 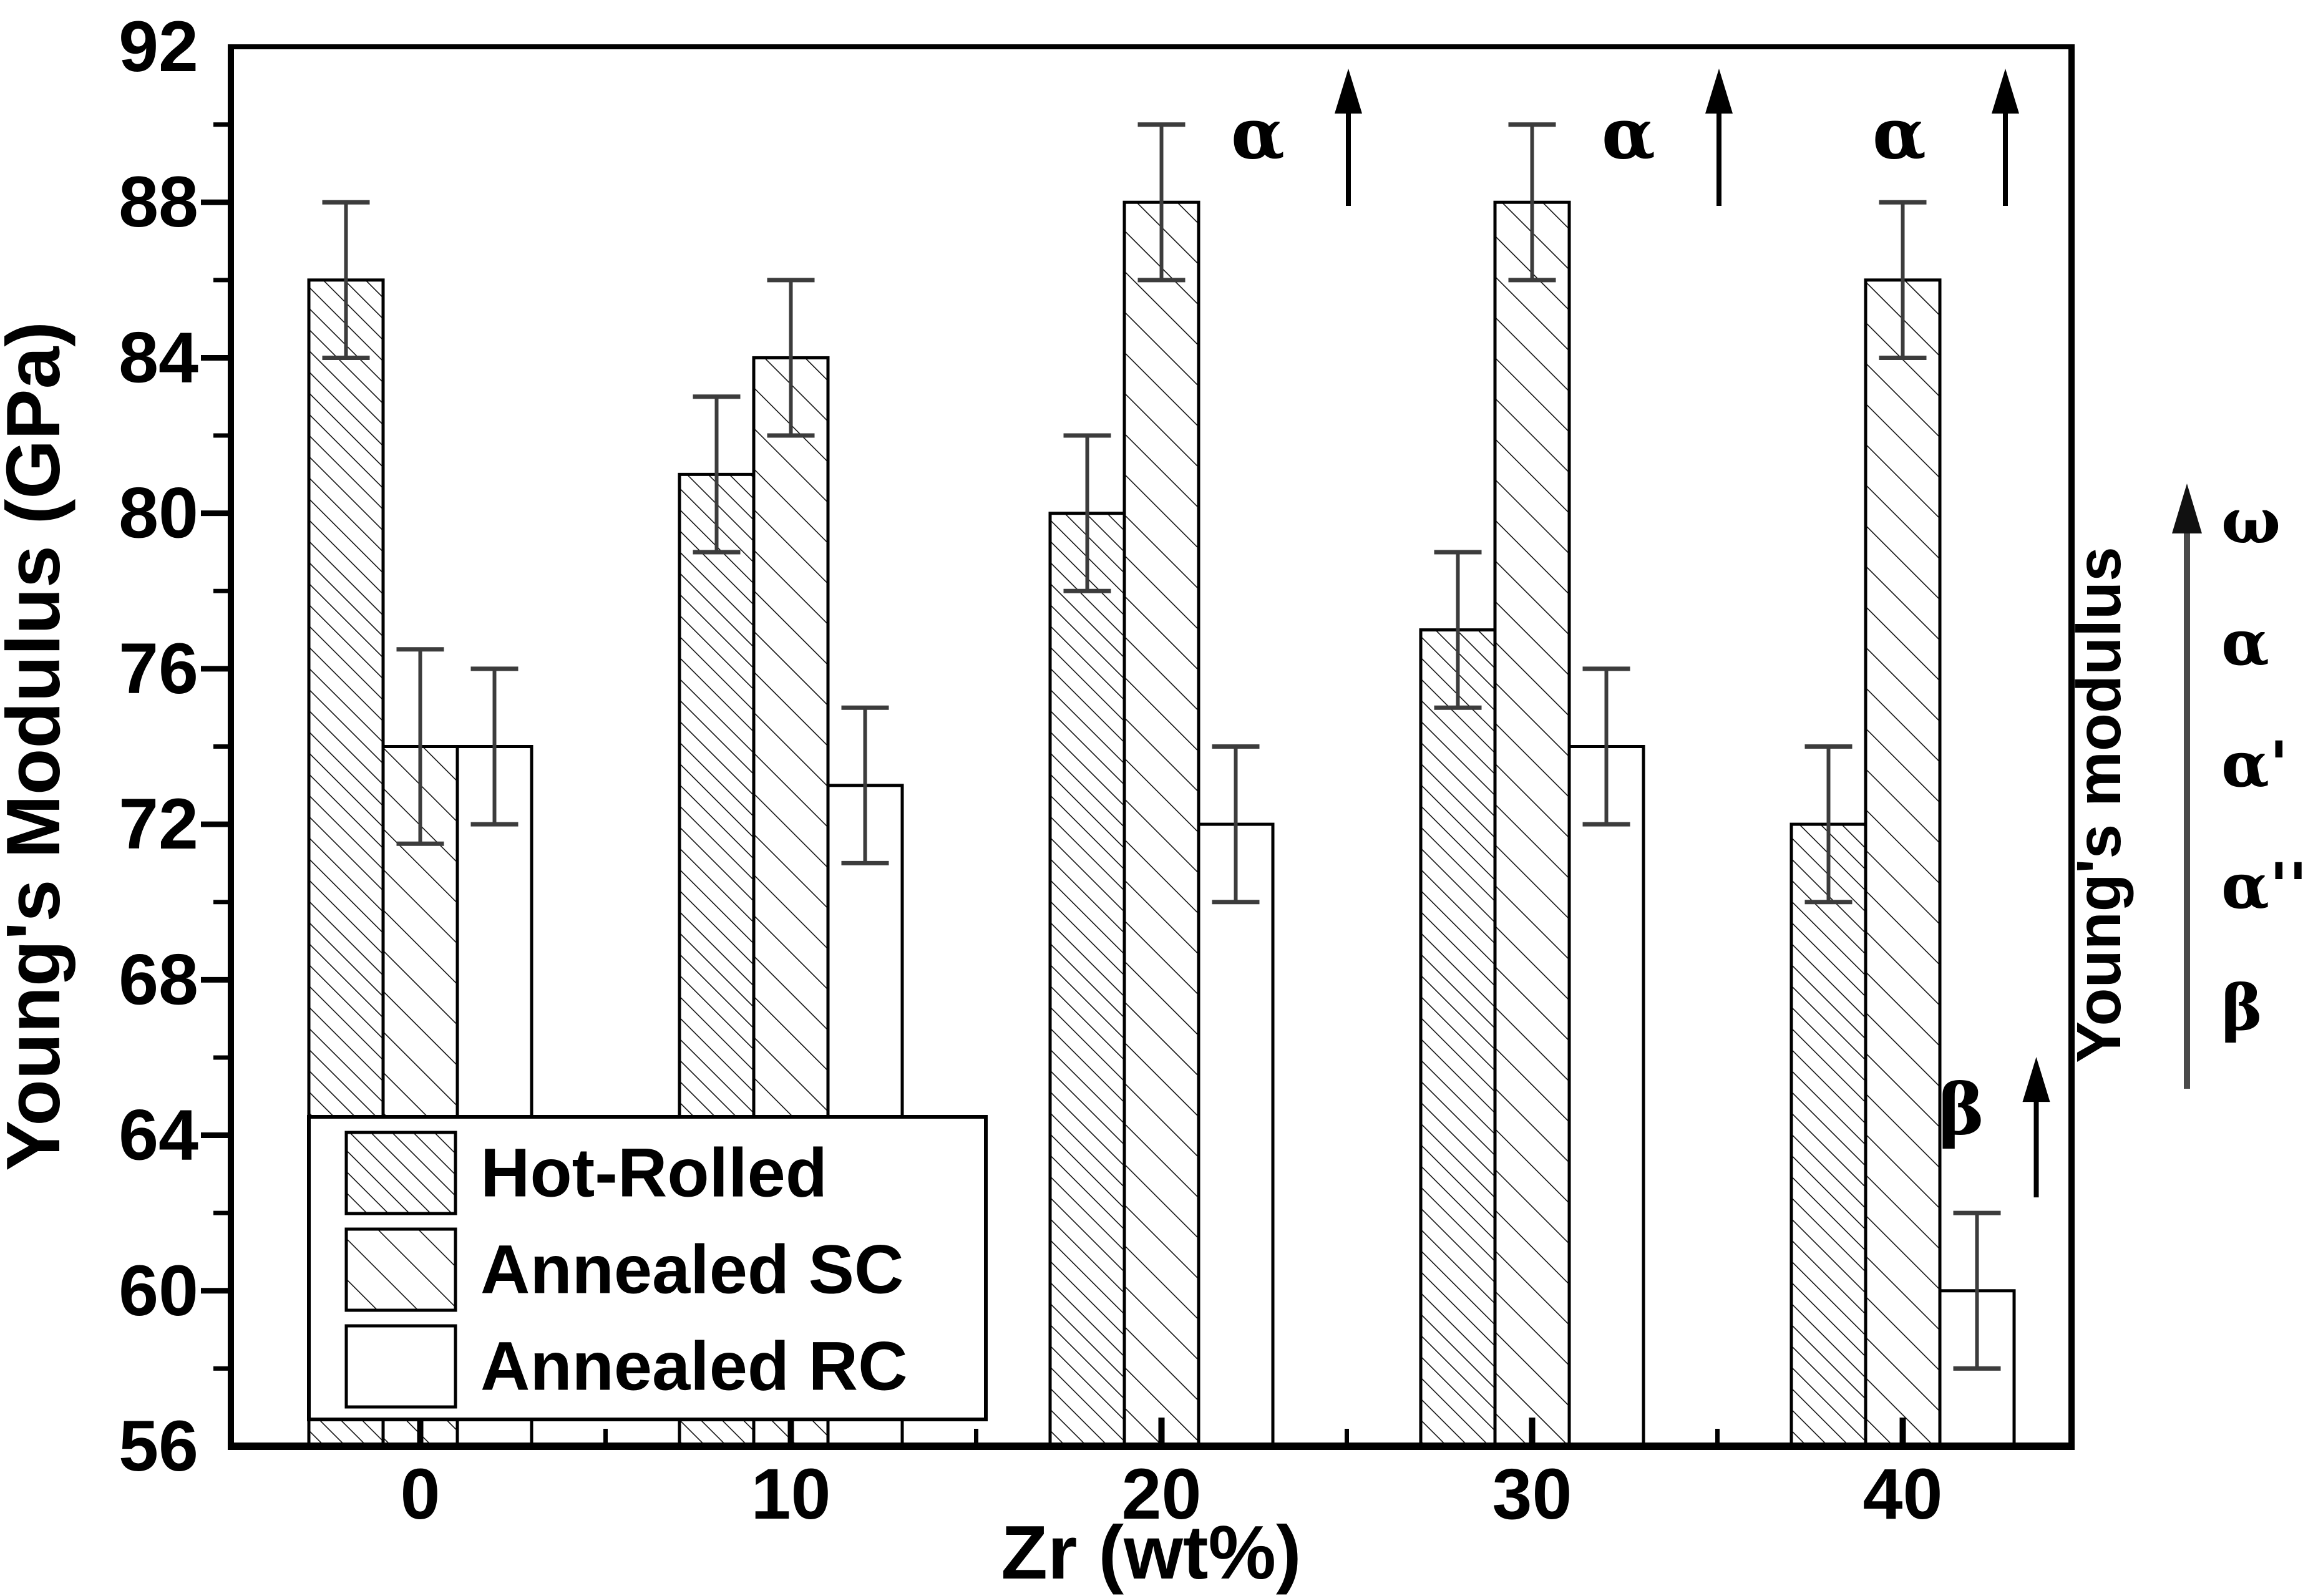 I want to click on phase-label-3: α'', so click(x=2264, y=886).